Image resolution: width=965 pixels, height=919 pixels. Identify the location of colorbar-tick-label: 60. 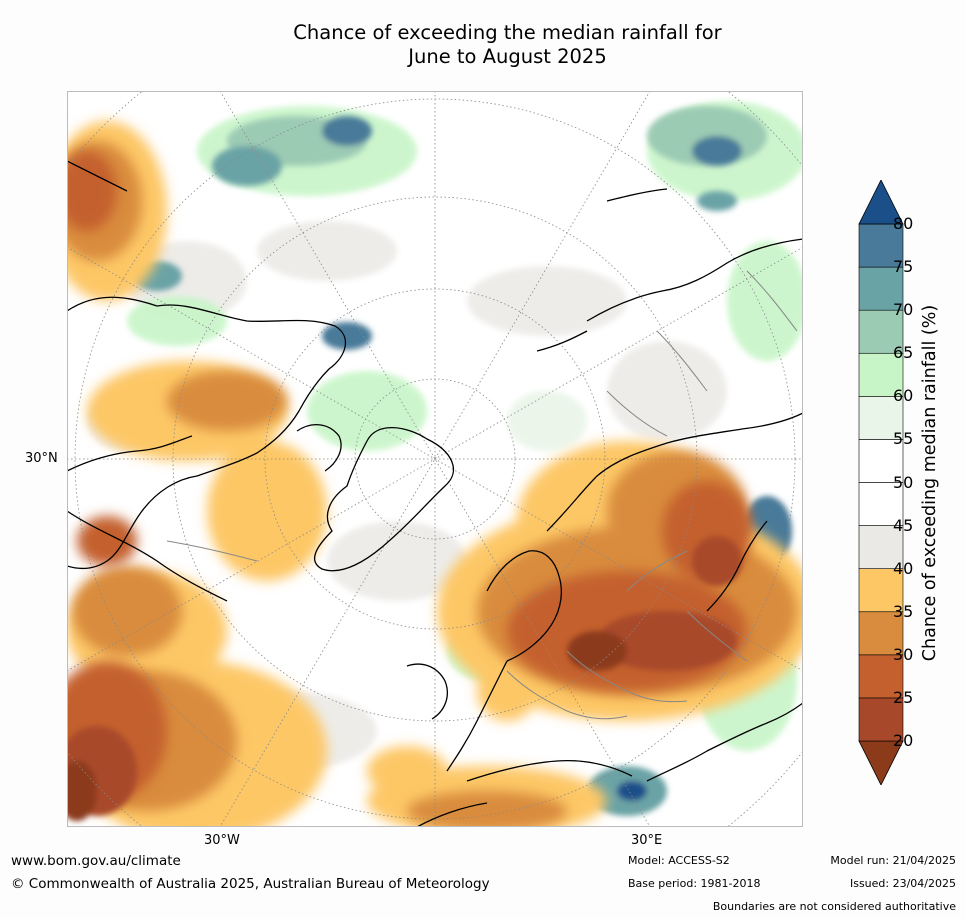
(903, 396).